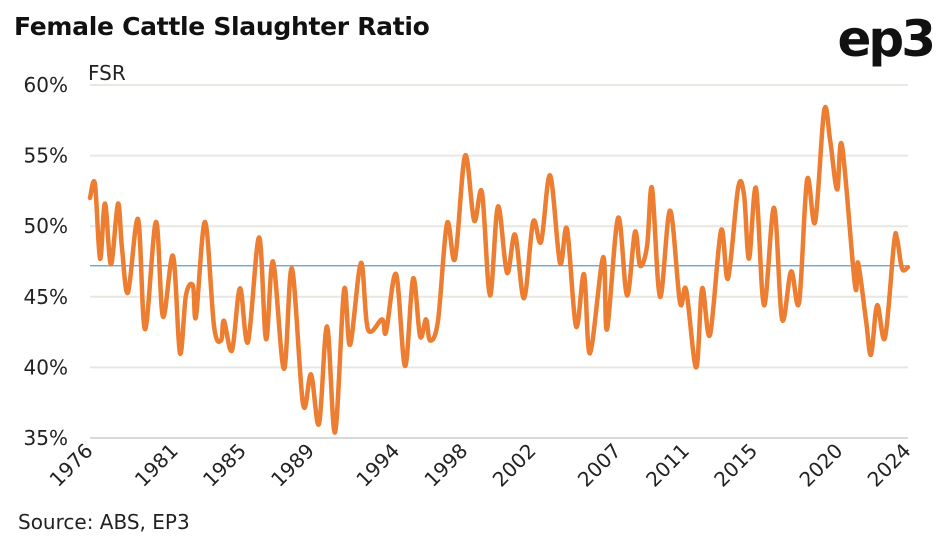  What do you see at coordinates (735, 465) in the screenshot?
I see `x-tick-label: 2015` at bounding box center [735, 465].